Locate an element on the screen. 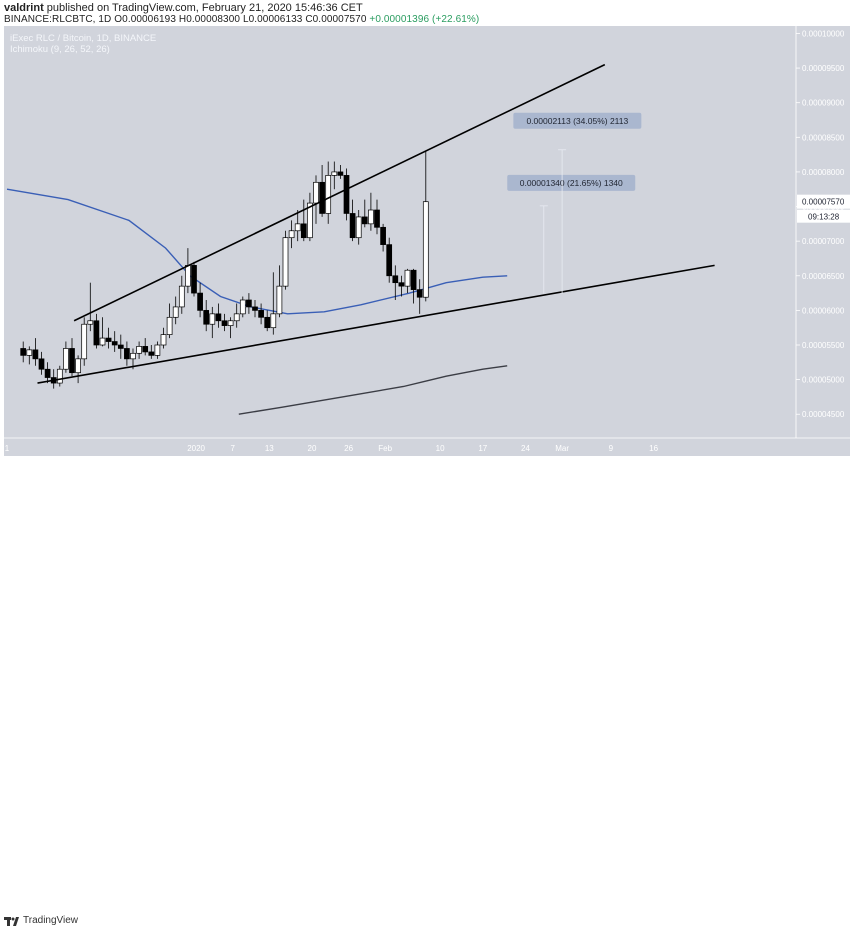 Image resolution: width=850 pixels, height=926 pixels. y-tick-label: 0.00006000 is located at coordinates (823, 310).